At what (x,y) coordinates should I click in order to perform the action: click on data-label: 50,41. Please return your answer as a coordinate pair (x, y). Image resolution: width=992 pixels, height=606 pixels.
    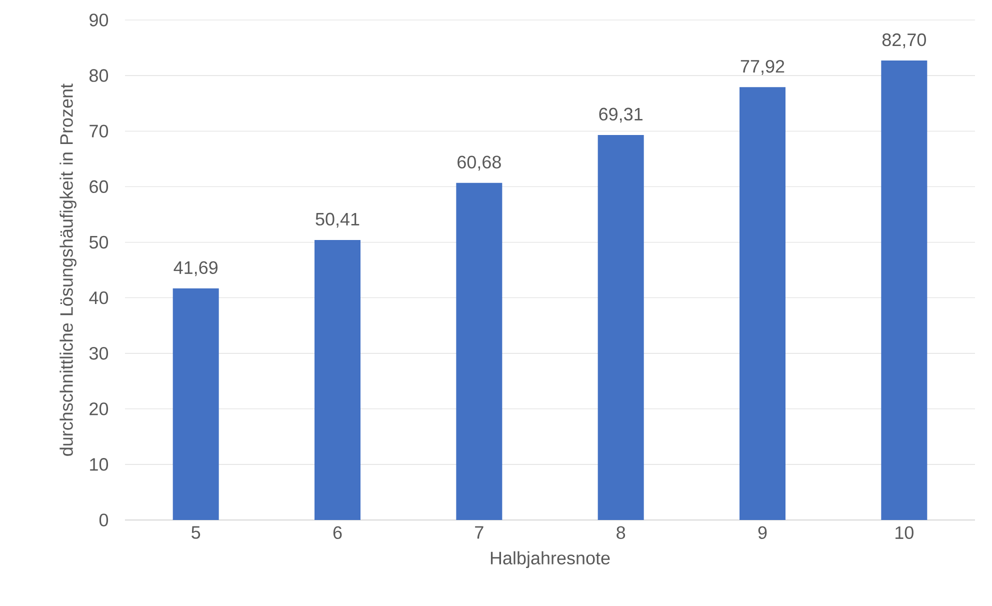
    Looking at the image, I should click on (338, 220).